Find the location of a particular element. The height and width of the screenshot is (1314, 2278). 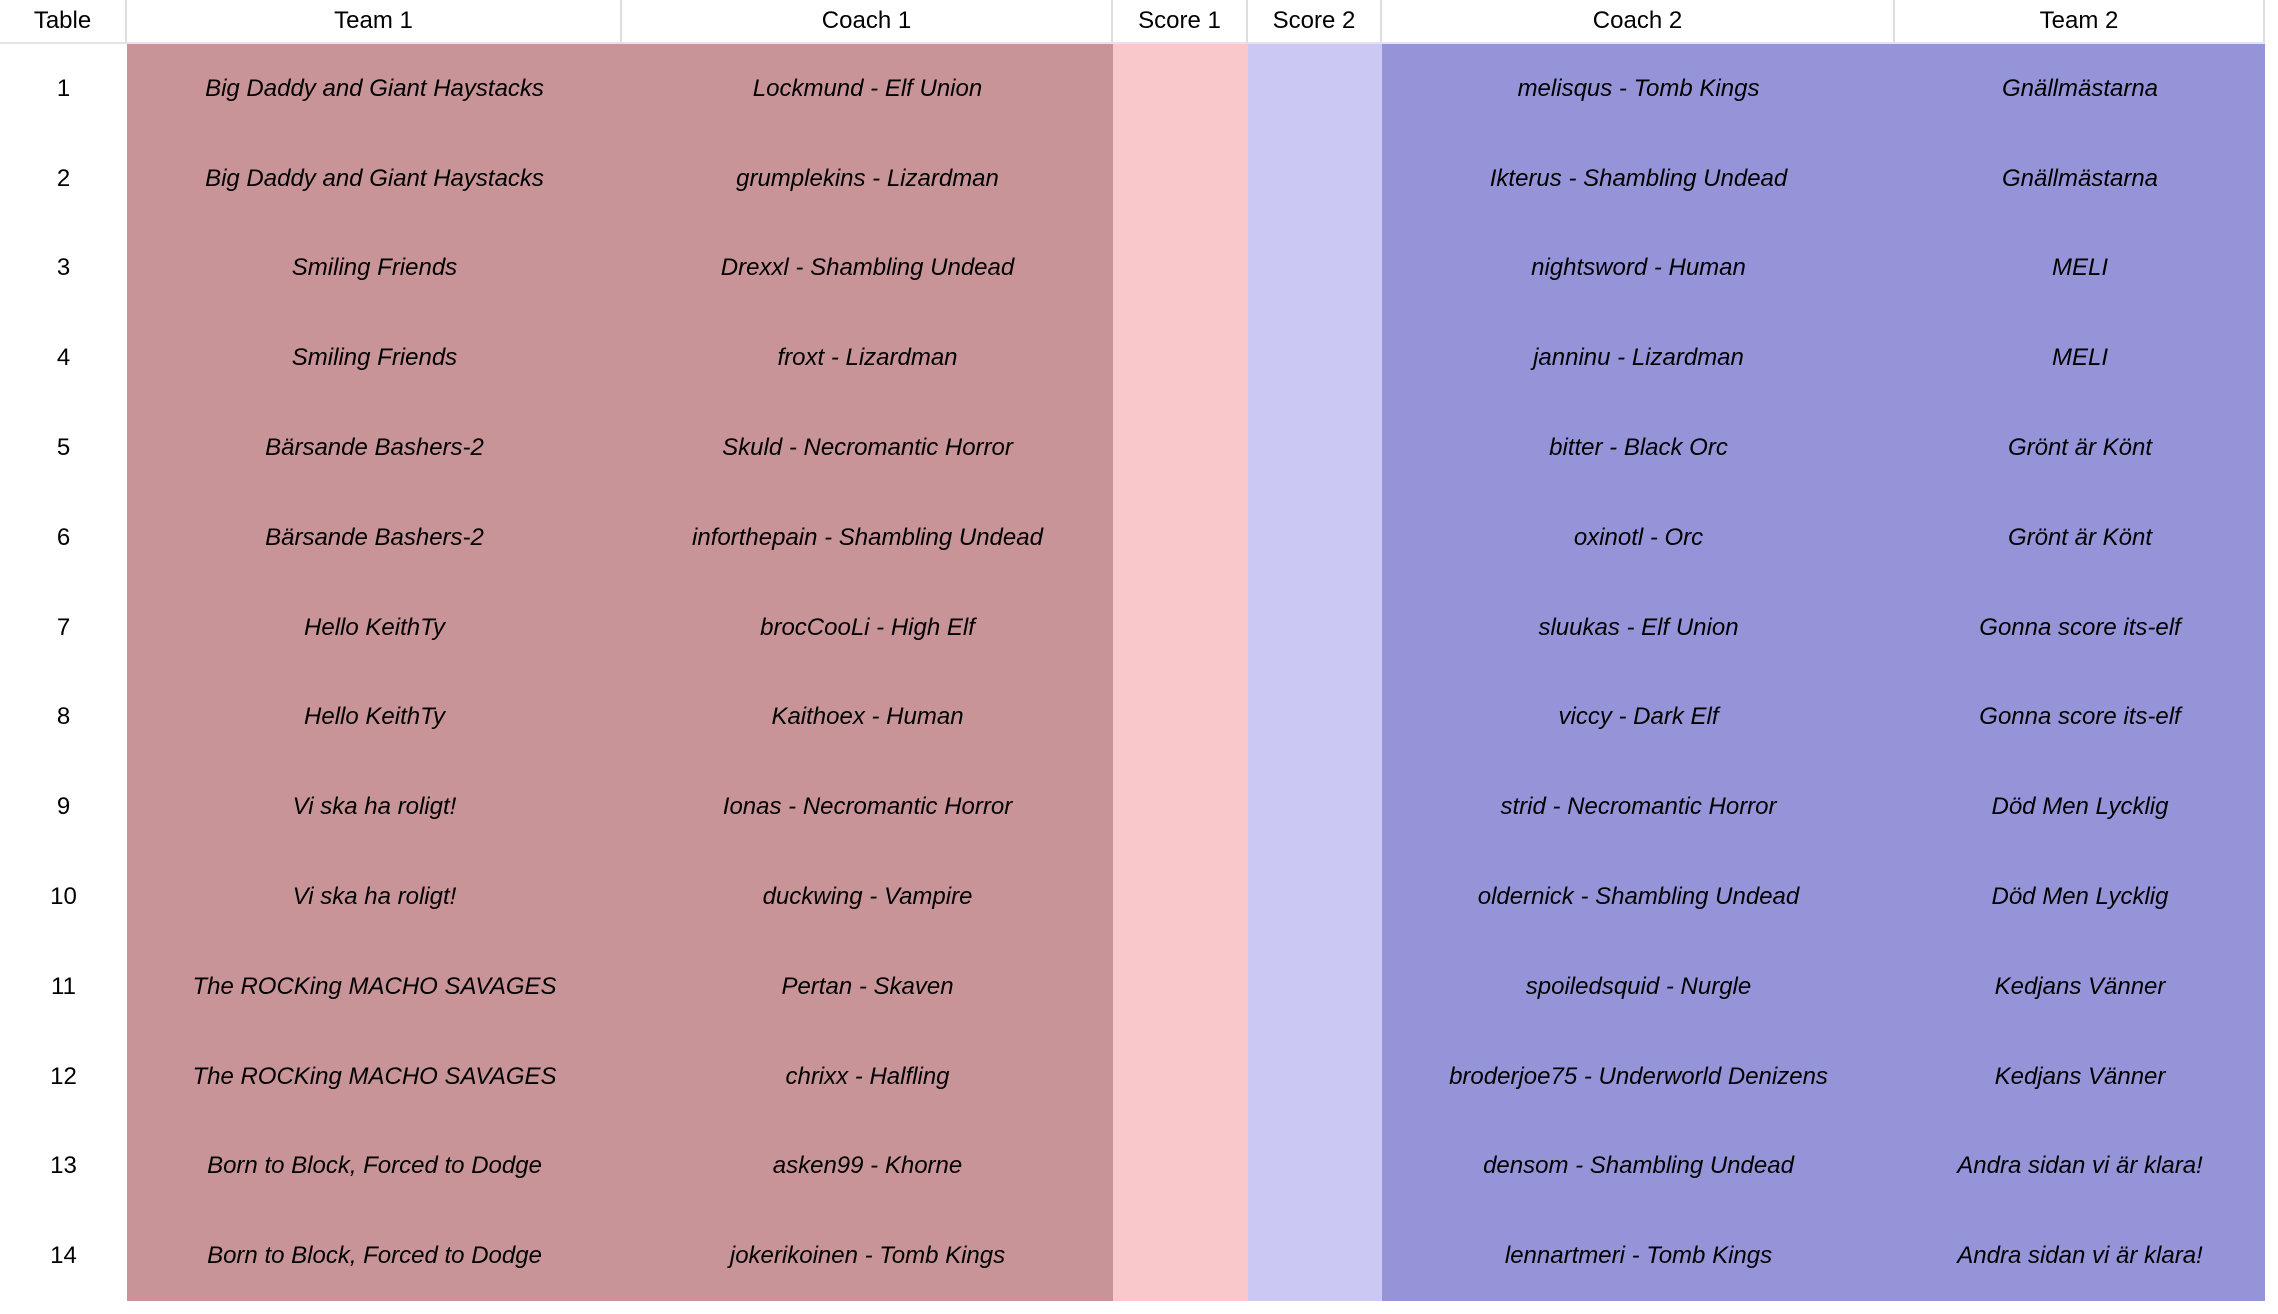

table-number-cell: 2 is located at coordinates (63, 178).